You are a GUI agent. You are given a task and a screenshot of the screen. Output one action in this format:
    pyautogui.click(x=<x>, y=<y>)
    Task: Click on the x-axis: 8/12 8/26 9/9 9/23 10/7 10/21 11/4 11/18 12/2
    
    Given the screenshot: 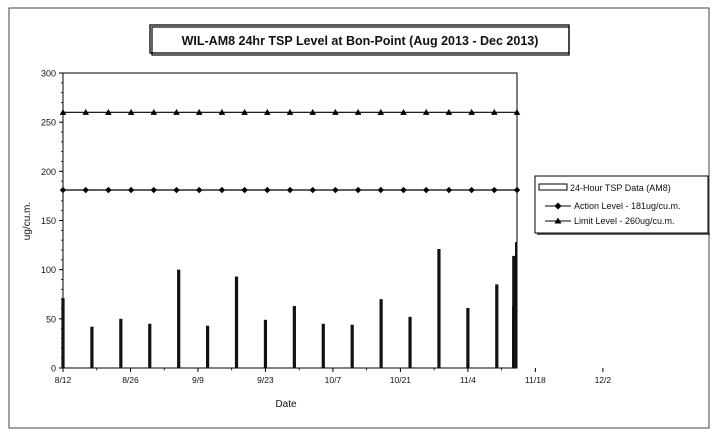 What is the action you would take?
    pyautogui.click(x=333, y=376)
    